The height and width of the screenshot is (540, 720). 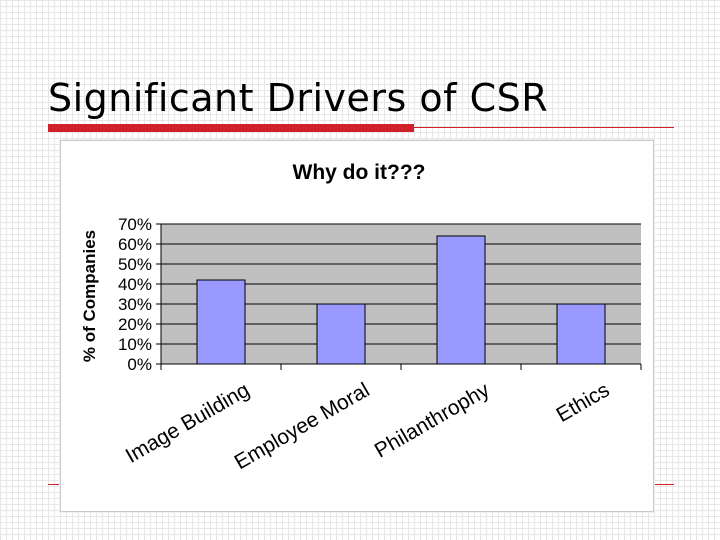 What do you see at coordinates (135, 264) in the screenshot?
I see `y-tick-label: 50%` at bounding box center [135, 264].